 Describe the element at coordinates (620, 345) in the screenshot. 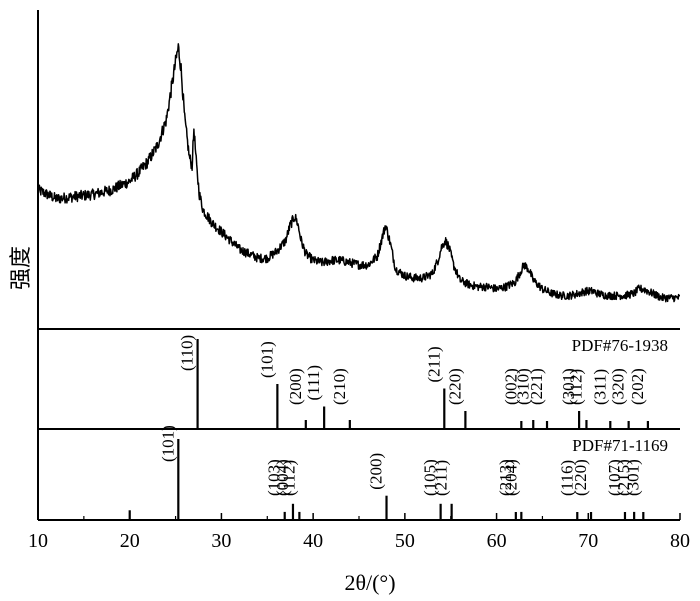

I see `reference-name: PDF#76-1938` at that location.